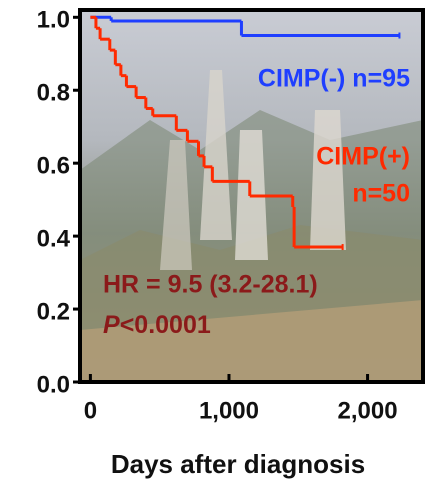  I want to click on p-text: <0.0001, so click(165, 325).